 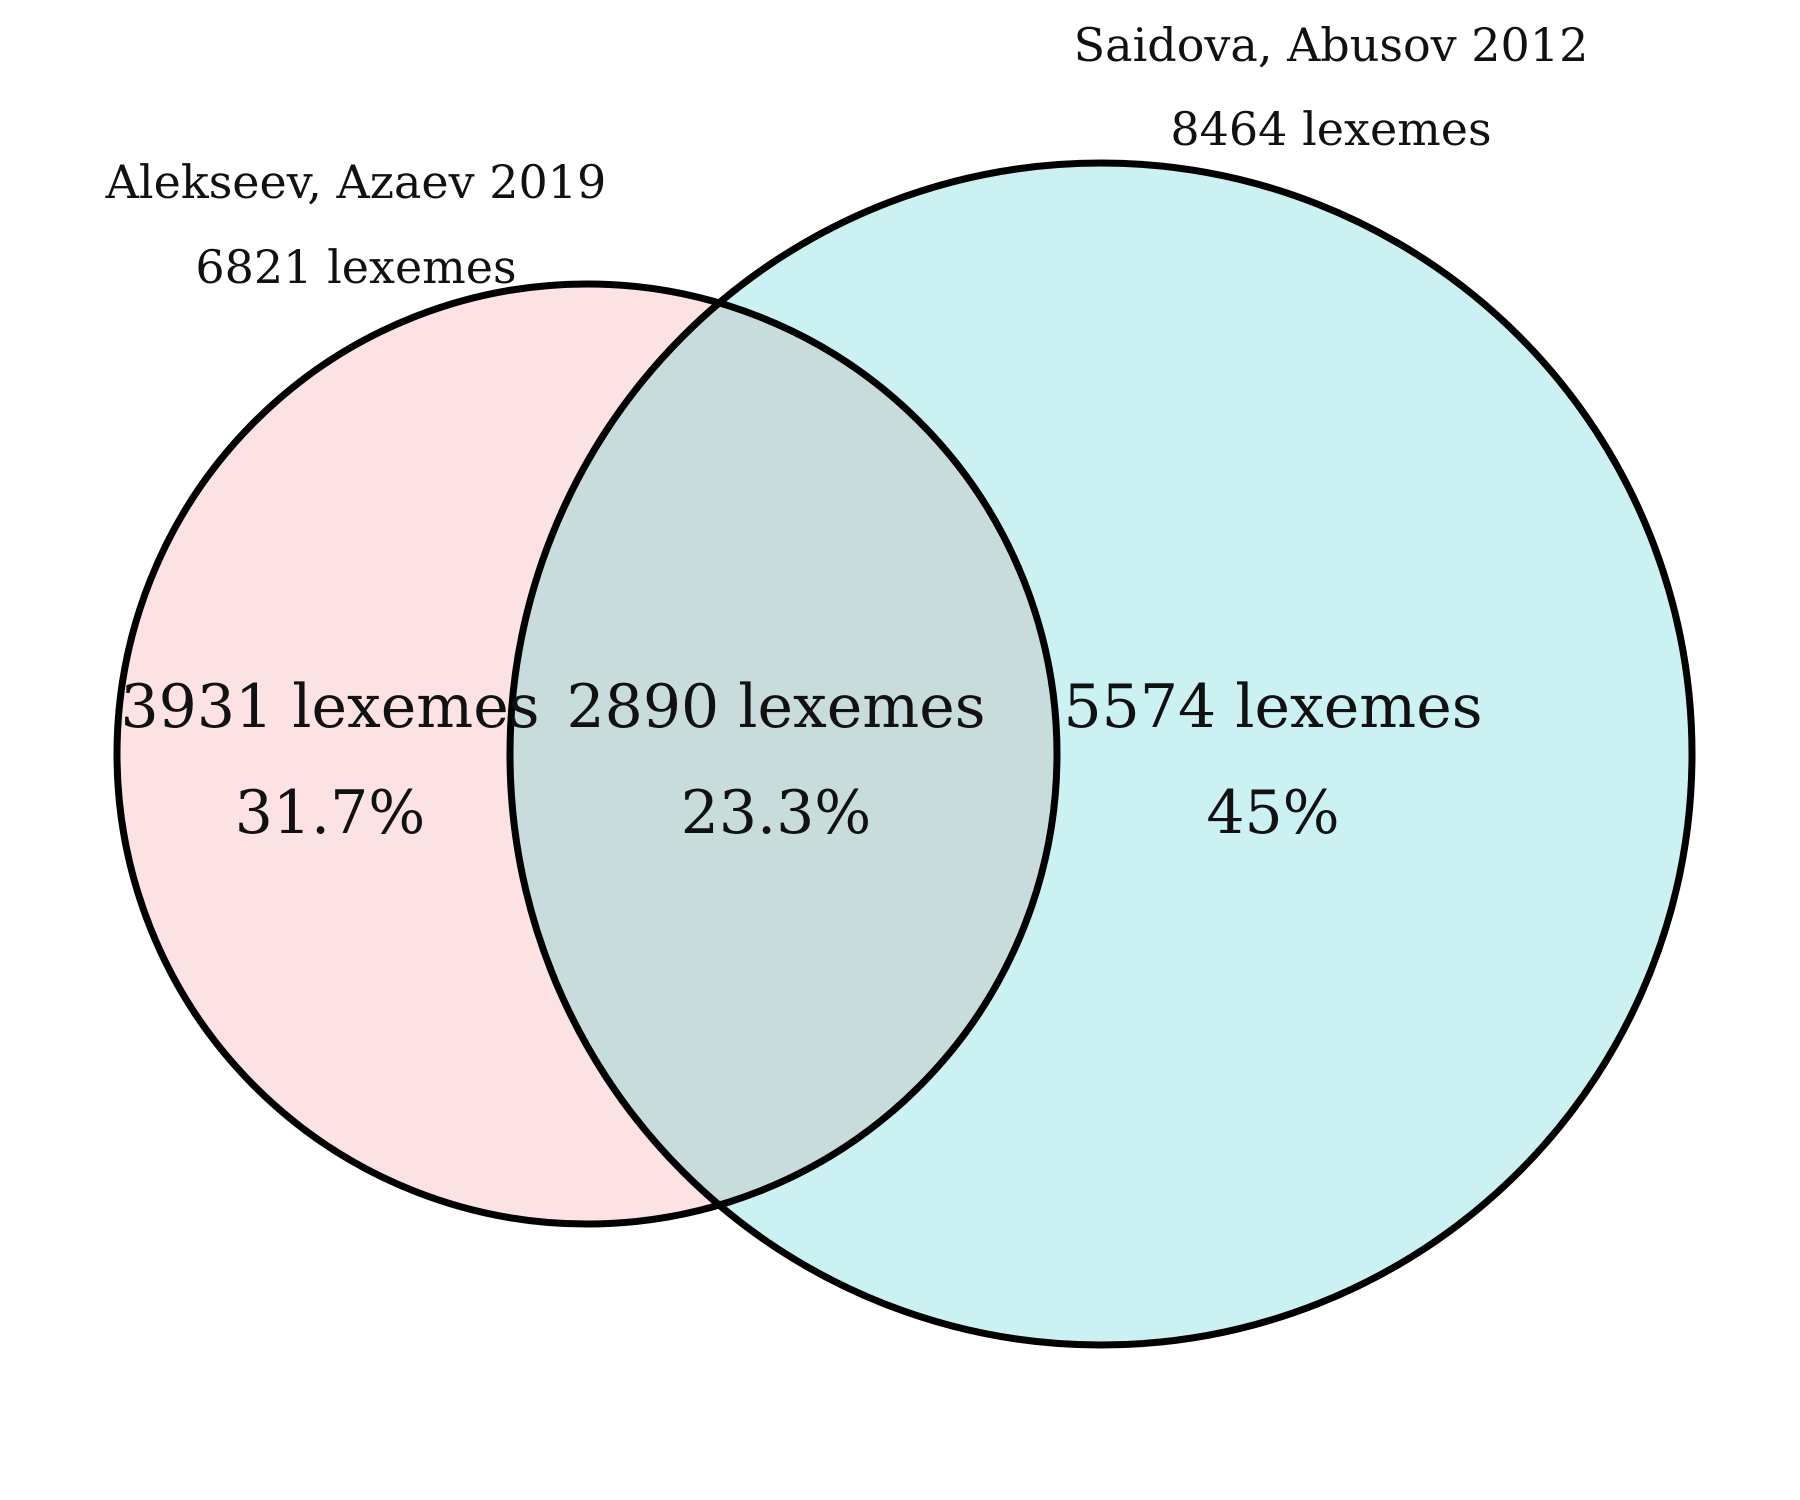 I want to click on right-only-count: 5574 lexemes, so click(x=1272, y=707).